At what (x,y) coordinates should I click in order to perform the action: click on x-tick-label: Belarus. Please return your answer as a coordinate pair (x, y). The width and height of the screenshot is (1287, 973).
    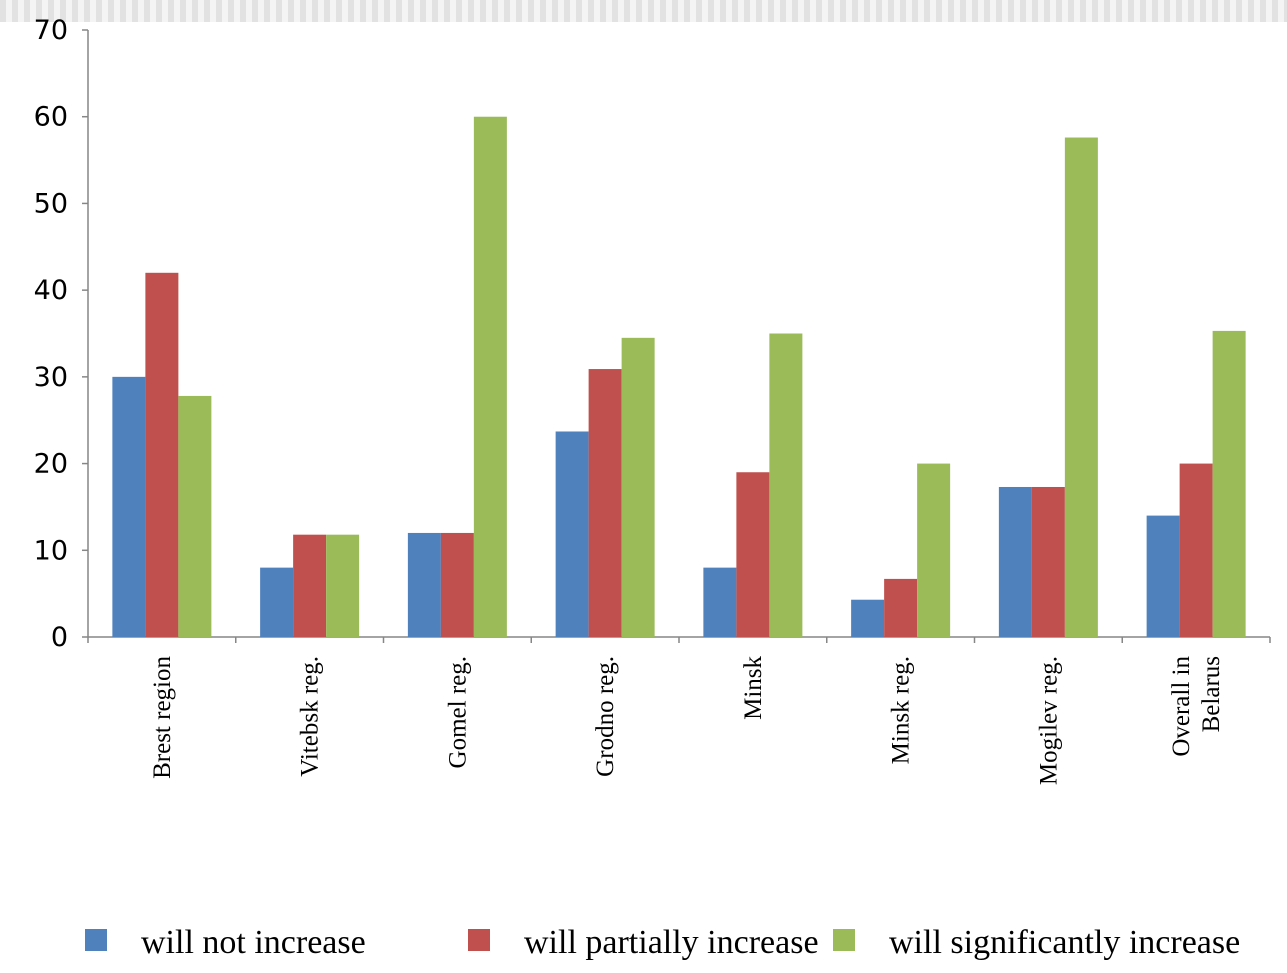
    Looking at the image, I should click on (1211, 694).